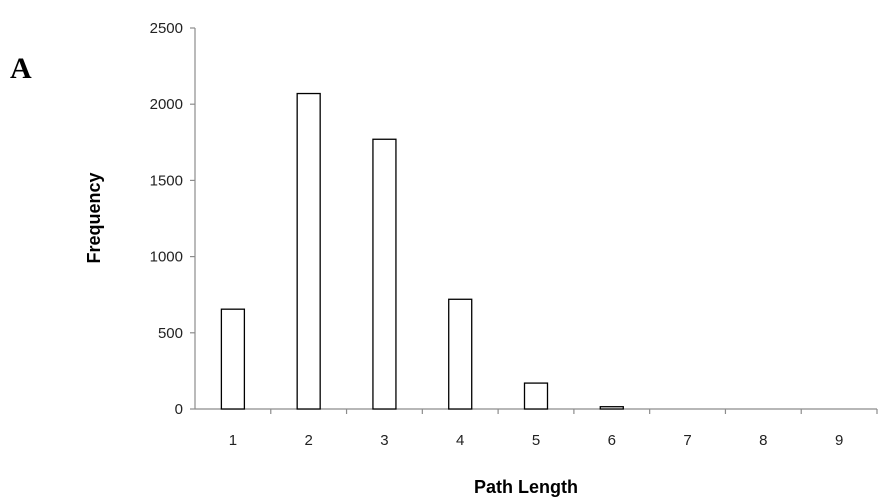 Image resolution: width=879 pixels, height=499 pixels. Describe the element at coordinates (94, 217) in the screenshot. I see `y-axis-title: Frequency` at that location.